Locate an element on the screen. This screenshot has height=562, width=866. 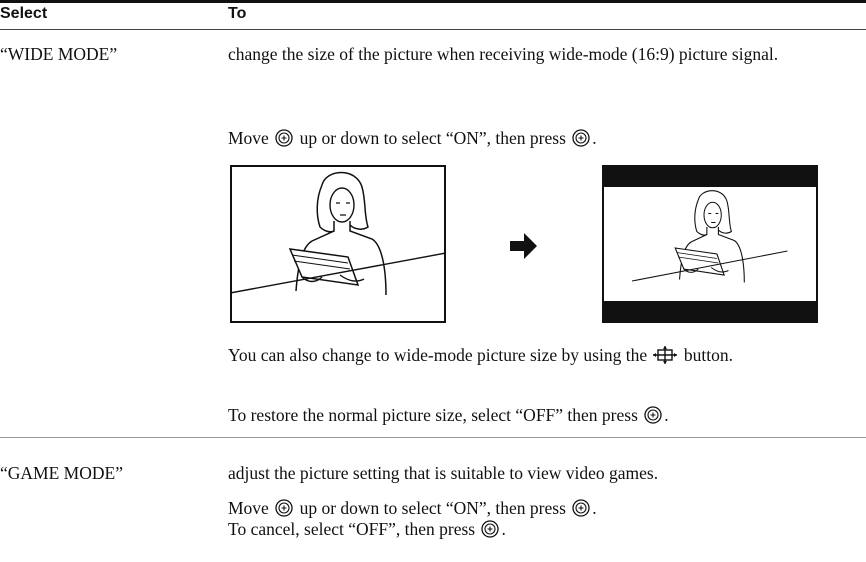
arrow is located at coordinates (523, 246).